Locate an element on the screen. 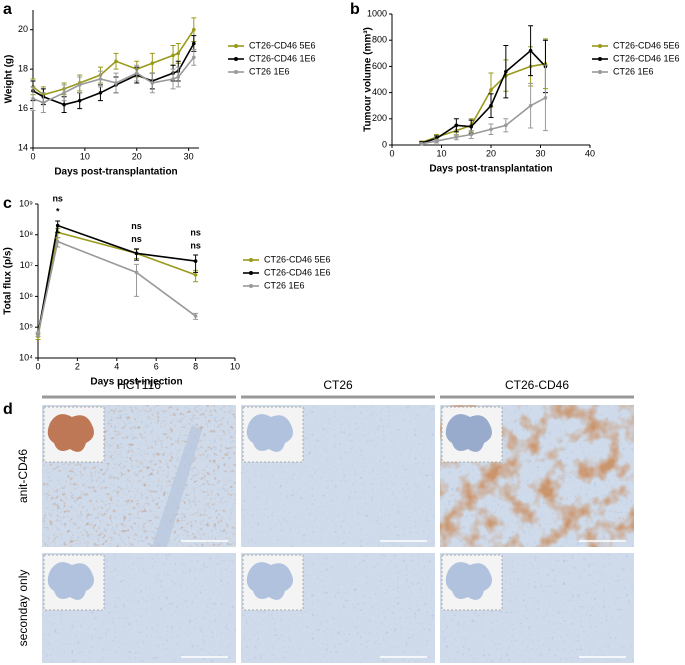 The height and width of the screenshot is (665, 685). x-axis-label: Days post-injection is located at coordinates (136, 382).